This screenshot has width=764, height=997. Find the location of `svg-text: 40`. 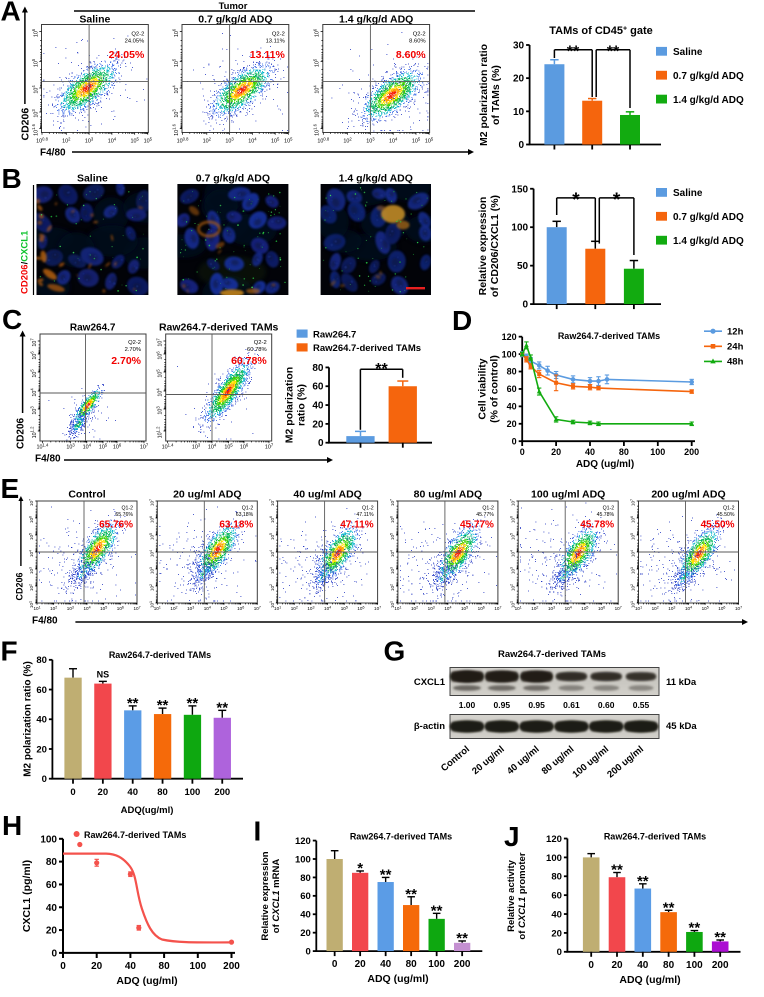

svg-text: 40 is located at coordinates (132, 792).